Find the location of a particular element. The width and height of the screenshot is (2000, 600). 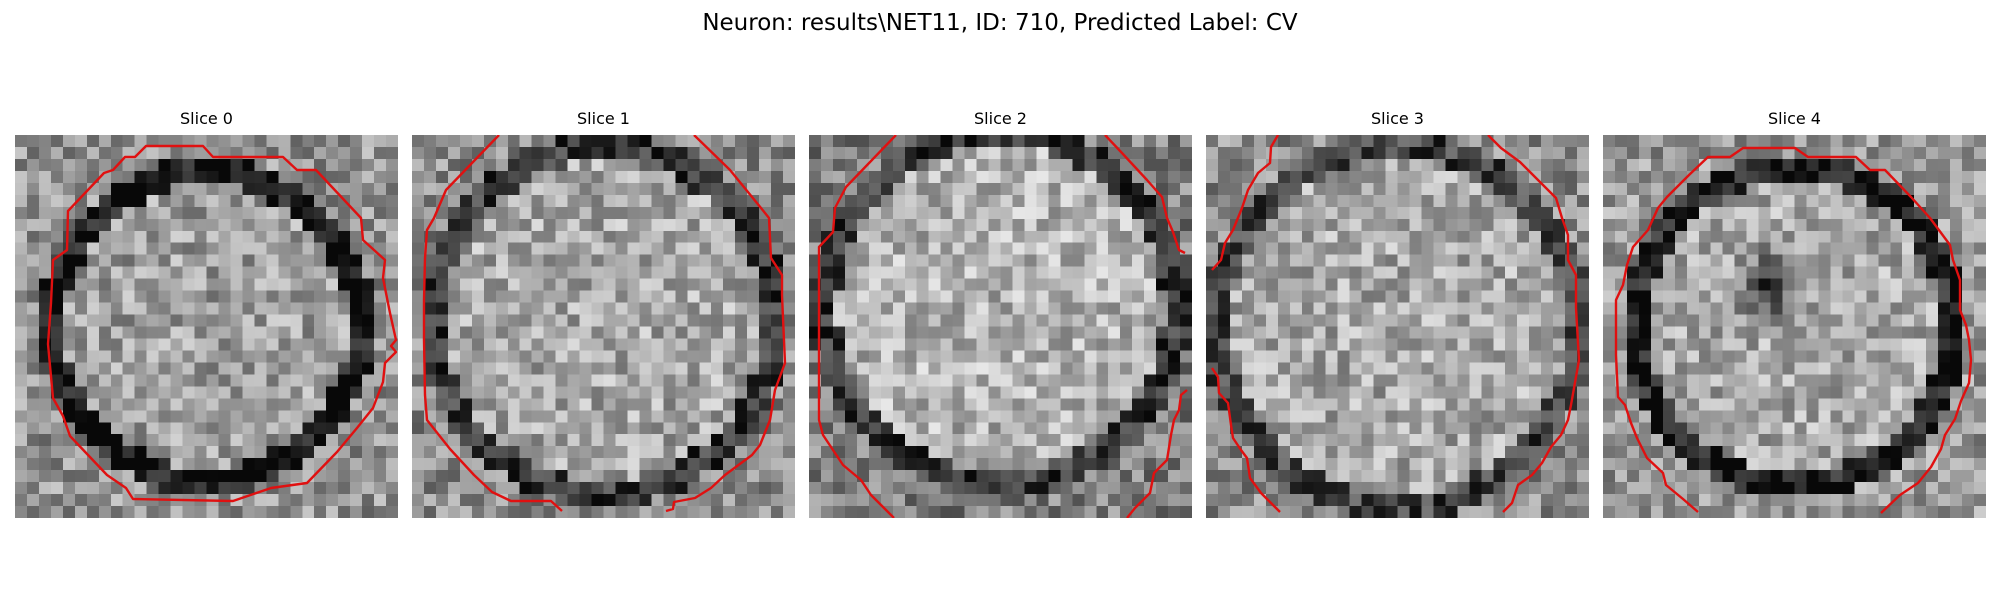

slice-title: Slice 4 is located at coordinates (1794, 118).